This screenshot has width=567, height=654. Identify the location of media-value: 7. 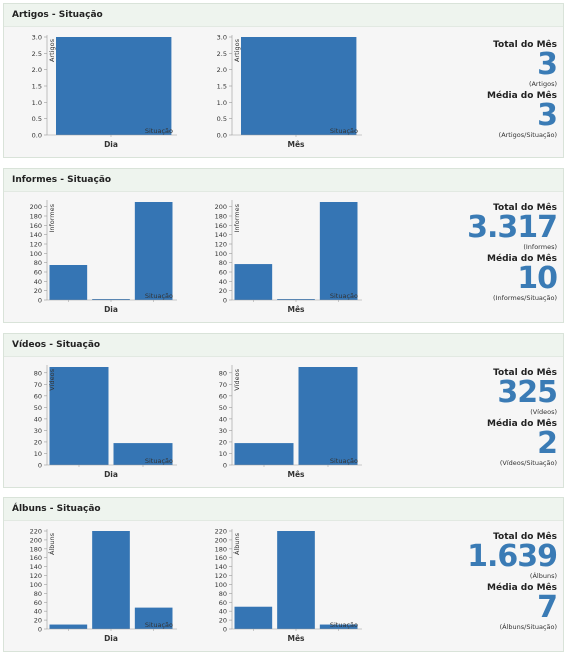
(547, 607).